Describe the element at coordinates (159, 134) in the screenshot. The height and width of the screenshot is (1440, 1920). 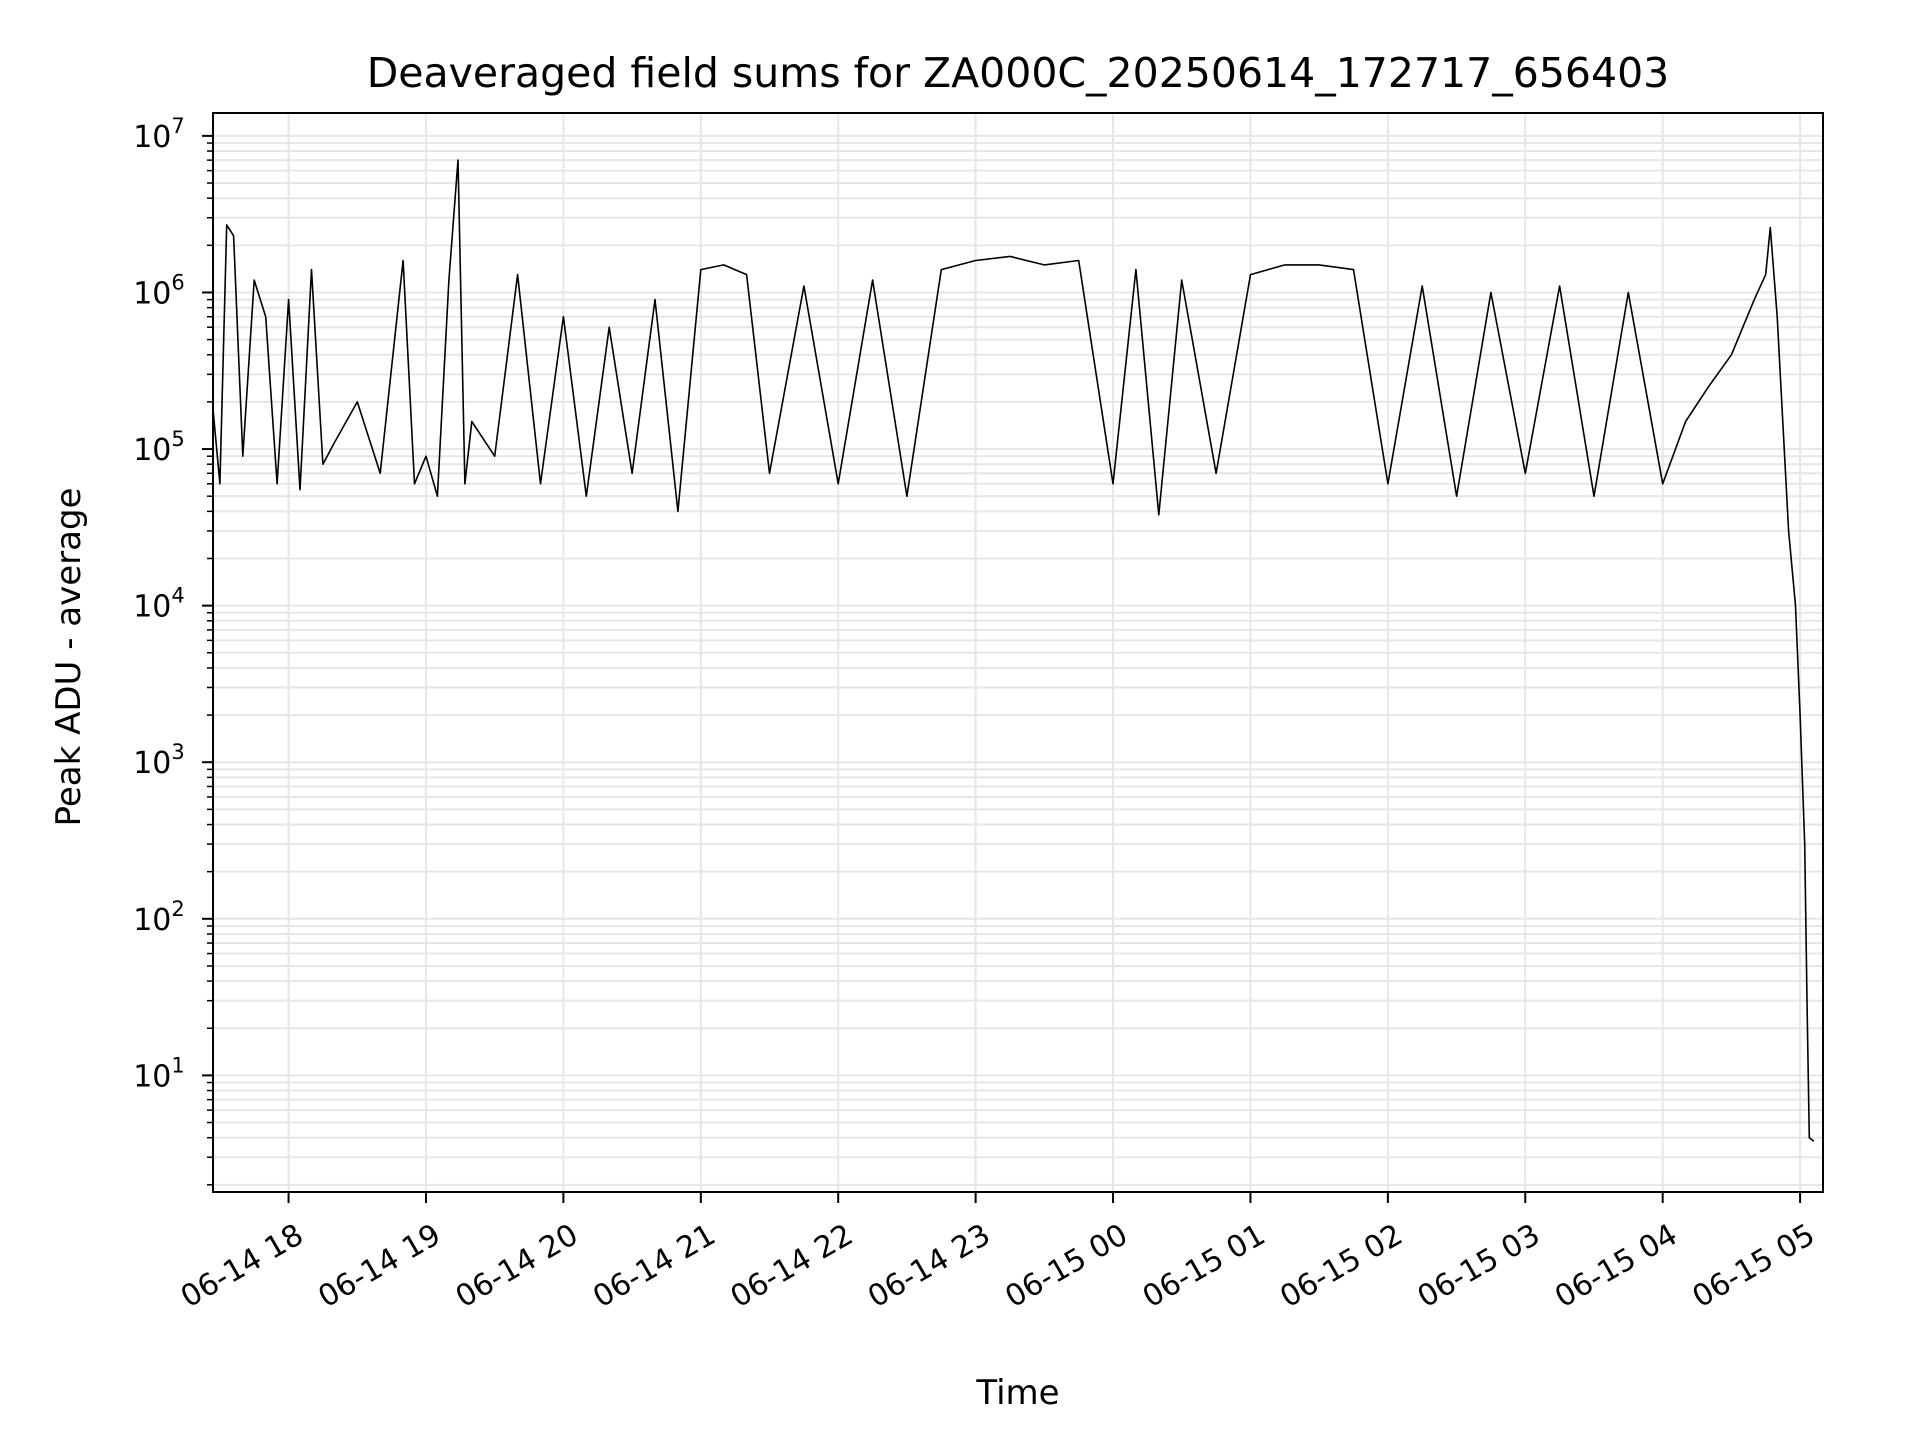
I see `y-tick-label: 10⁷` at that location.